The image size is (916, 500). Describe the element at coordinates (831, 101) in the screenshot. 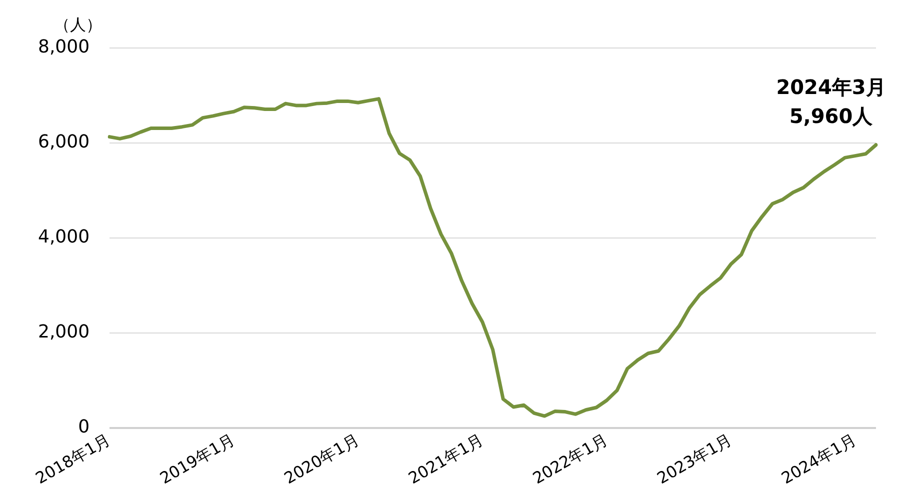

I see `annotation: 2024年3月 5,960人` at that location.